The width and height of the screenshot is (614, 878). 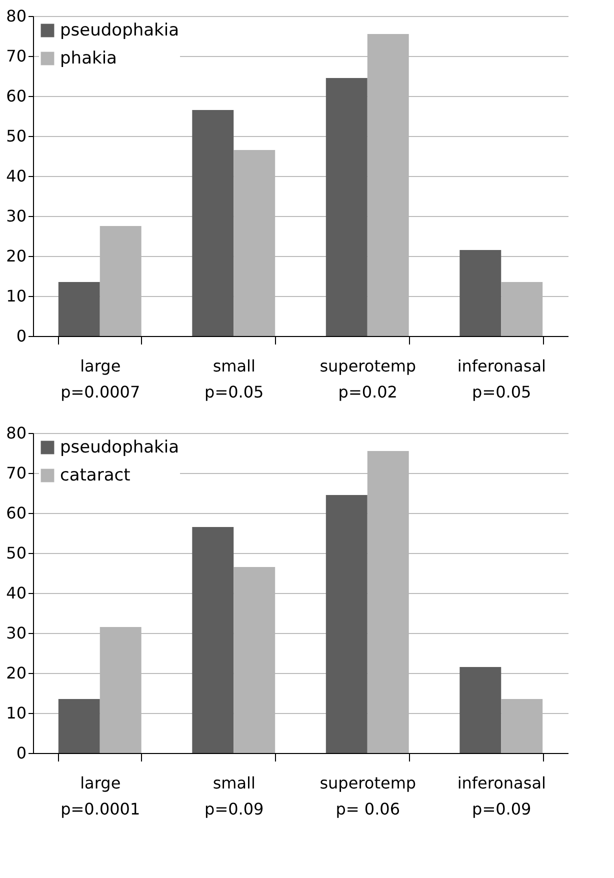 What do you see at coordinates (234, 379) in the screenshot?
I see `x-tick-label: small p=0.05` at bounding box center [234, 379].